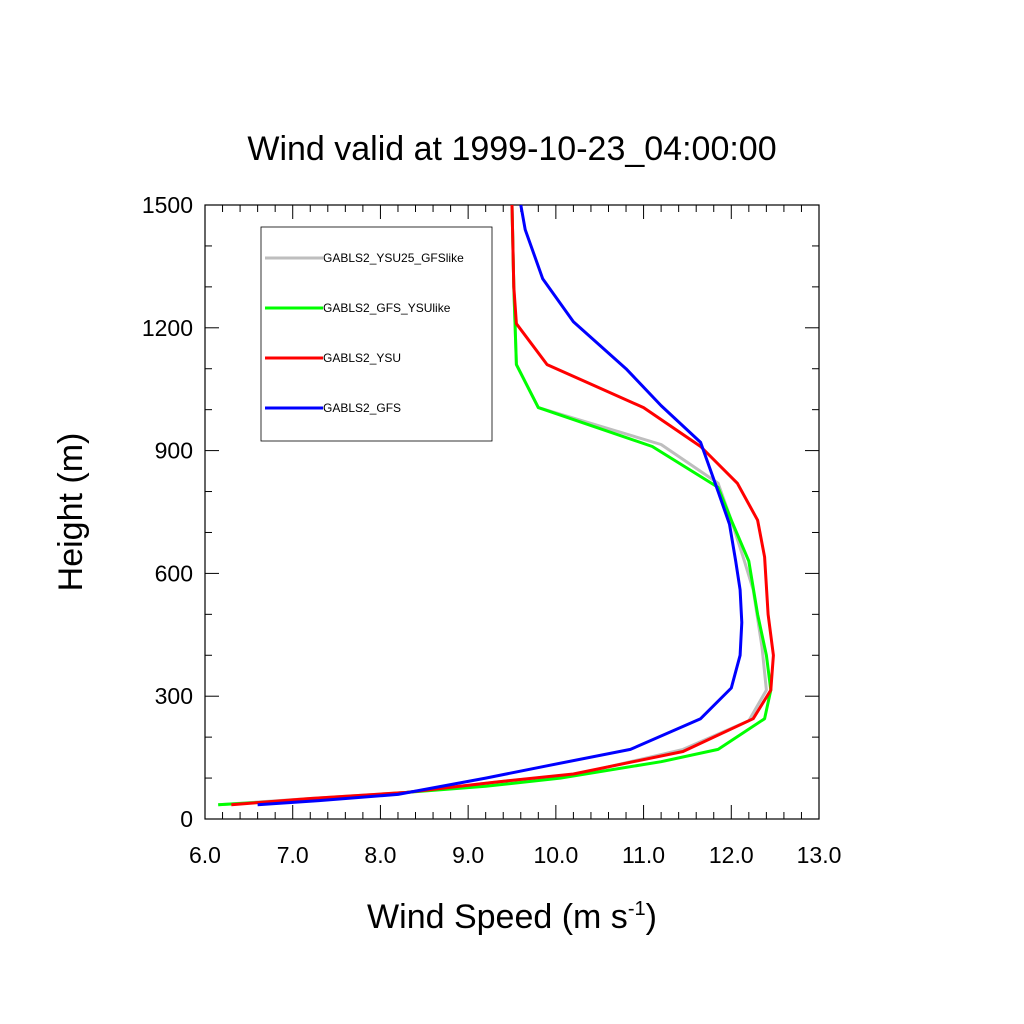  I want to click on y-tick-label: 1200, so click(167, 328).